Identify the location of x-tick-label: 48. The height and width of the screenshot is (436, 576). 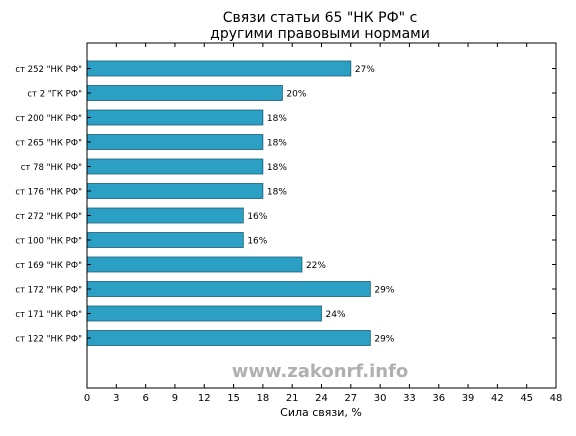
(556, 398).